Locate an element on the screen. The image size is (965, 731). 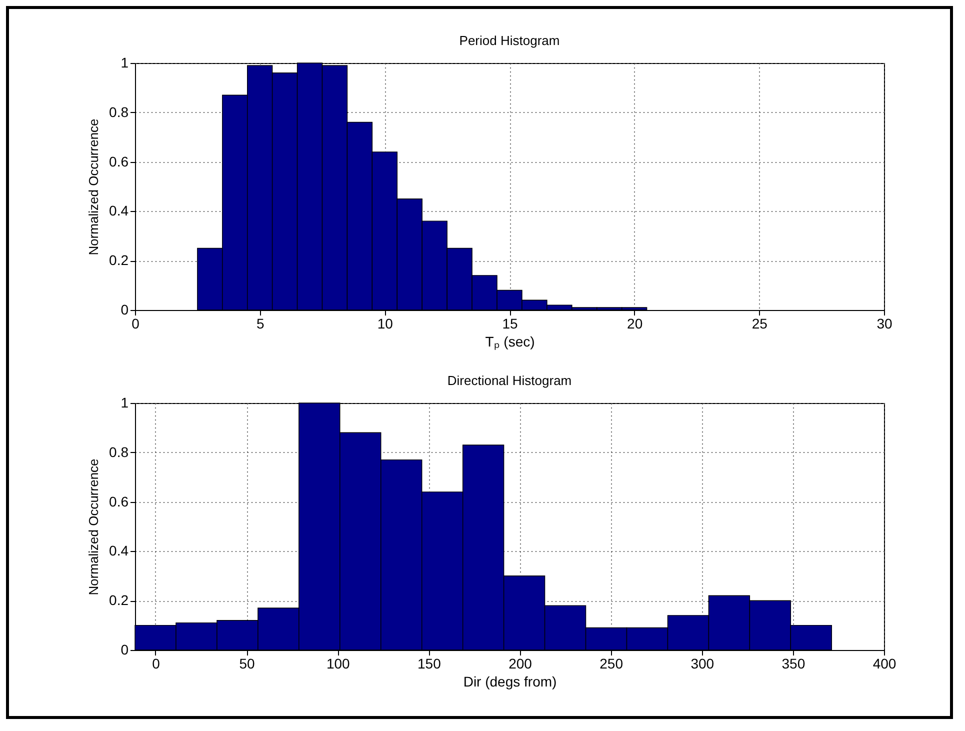
x-axis-title: Dir (degs from) is located at coordinates (510, 682).